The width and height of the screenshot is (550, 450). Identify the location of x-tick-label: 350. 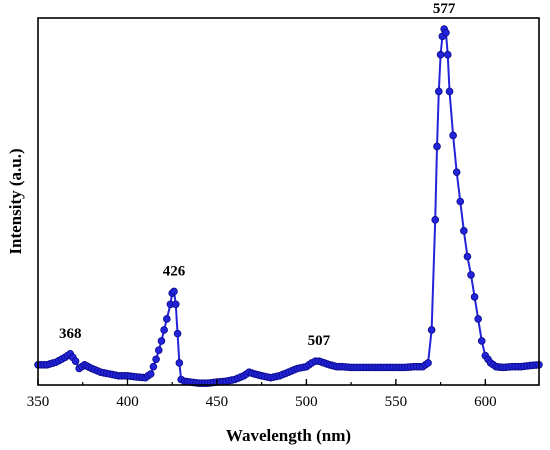
(38, 402).